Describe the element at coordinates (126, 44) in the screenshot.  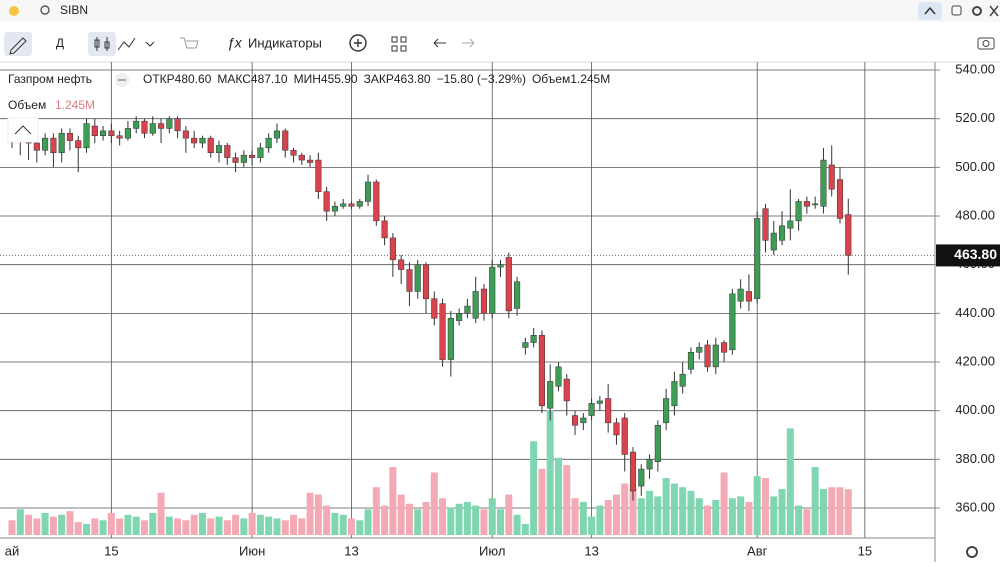
I see `line-chart-button` at that location.